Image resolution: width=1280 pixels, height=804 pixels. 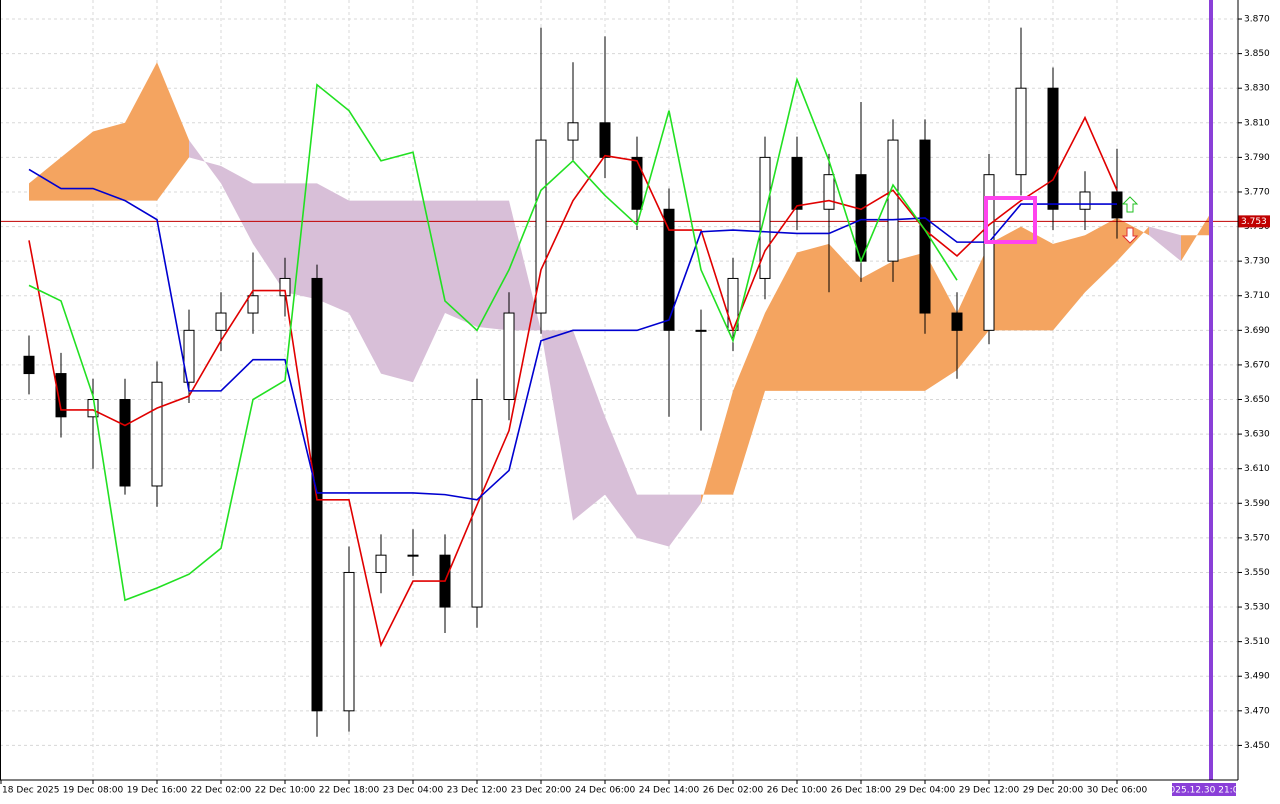 What do you see at coordinates (1257, 262) in the screenshot?
I see `y-tick-label: 3.730` at bounding box center [1257, 262].